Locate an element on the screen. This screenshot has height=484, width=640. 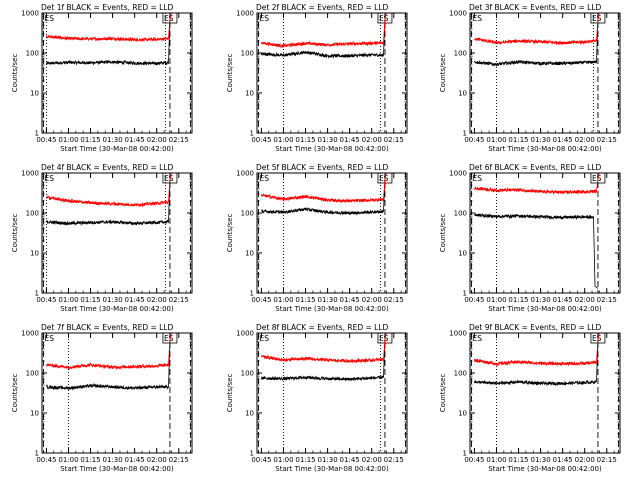
chart-title: Det 9f BLACK = Events, RED = LLD is located at coordinates (535, 327).